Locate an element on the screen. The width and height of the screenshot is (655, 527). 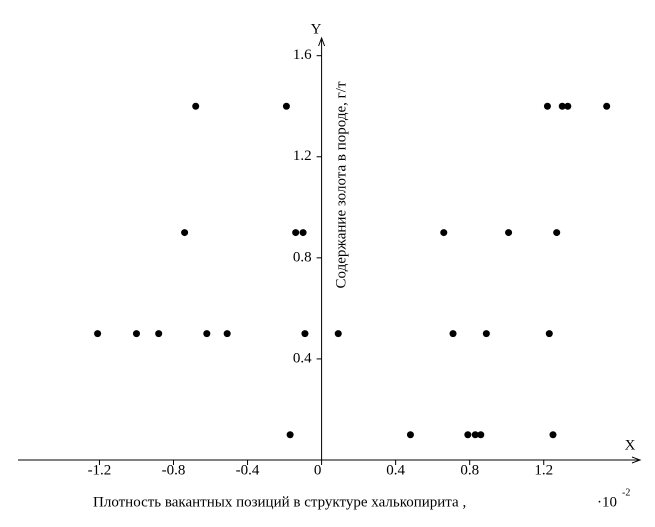
x-tick-label: -1.2 is located at coordinates (100, 470).